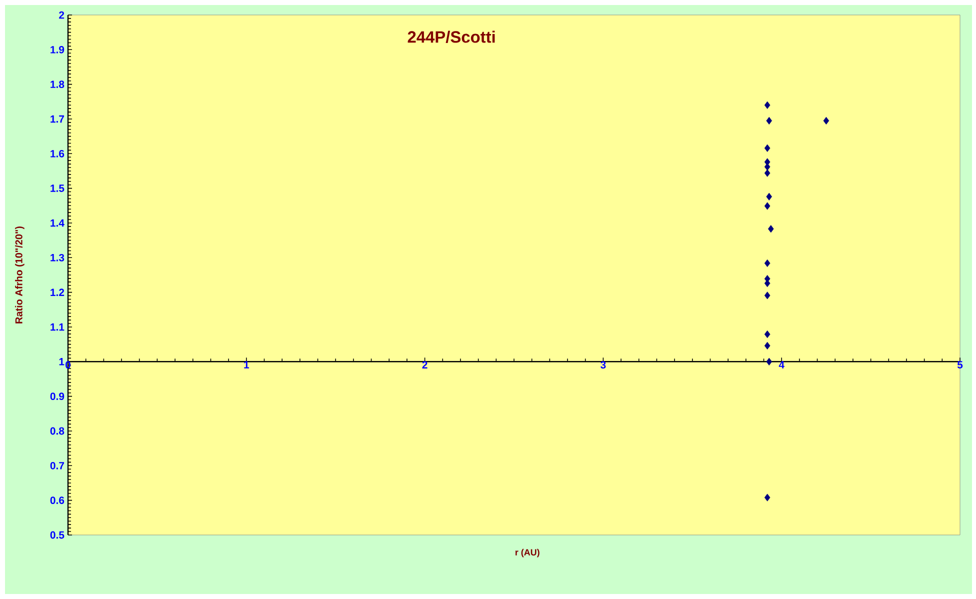  What do you see at coordinates (528, 553) in the screenshot?
I see `x-axis-title: r (AU)` at bounding box center [528, 553].